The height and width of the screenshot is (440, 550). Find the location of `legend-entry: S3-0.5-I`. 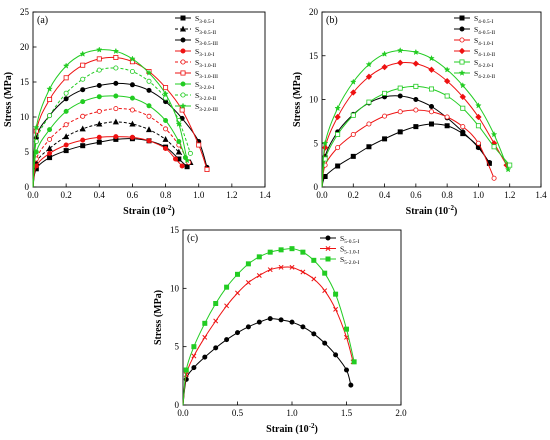

legend-entry: S3-0.5-I is located at coordinates (194, 19).